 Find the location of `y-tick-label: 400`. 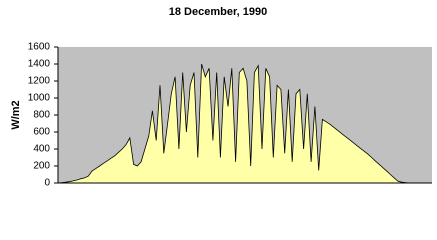

y-tick-label: 400 is located at coordinates (41, 149).